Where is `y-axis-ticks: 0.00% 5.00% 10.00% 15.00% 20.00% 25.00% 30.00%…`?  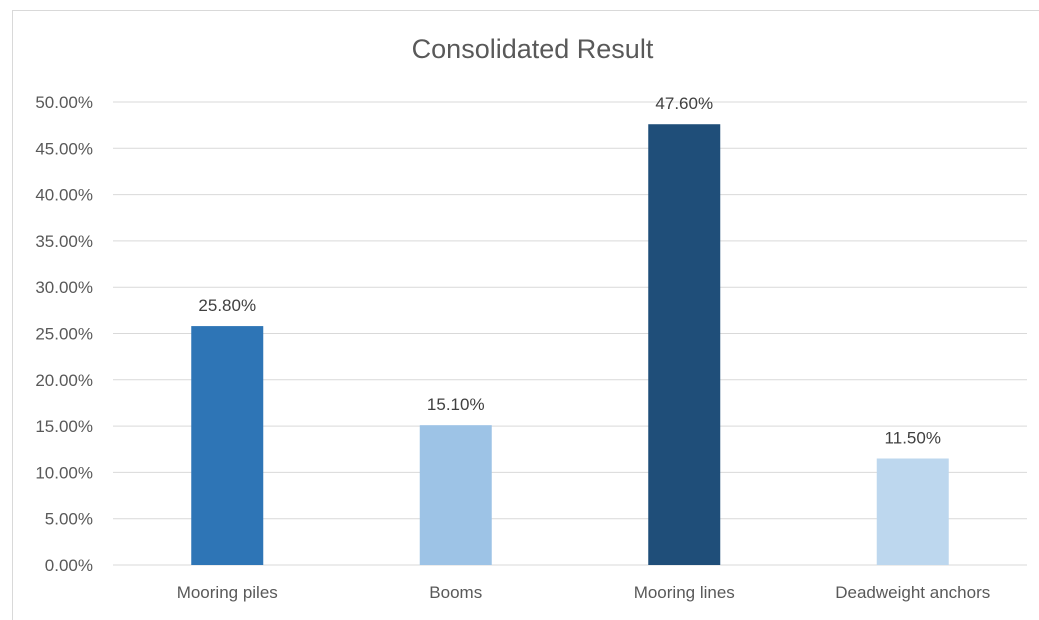 y-axis-ticks: 0.00% 5.00% 10.00% 15.00% 20.00% 25.00% 30.00%… is located at coordinates (64, 334).